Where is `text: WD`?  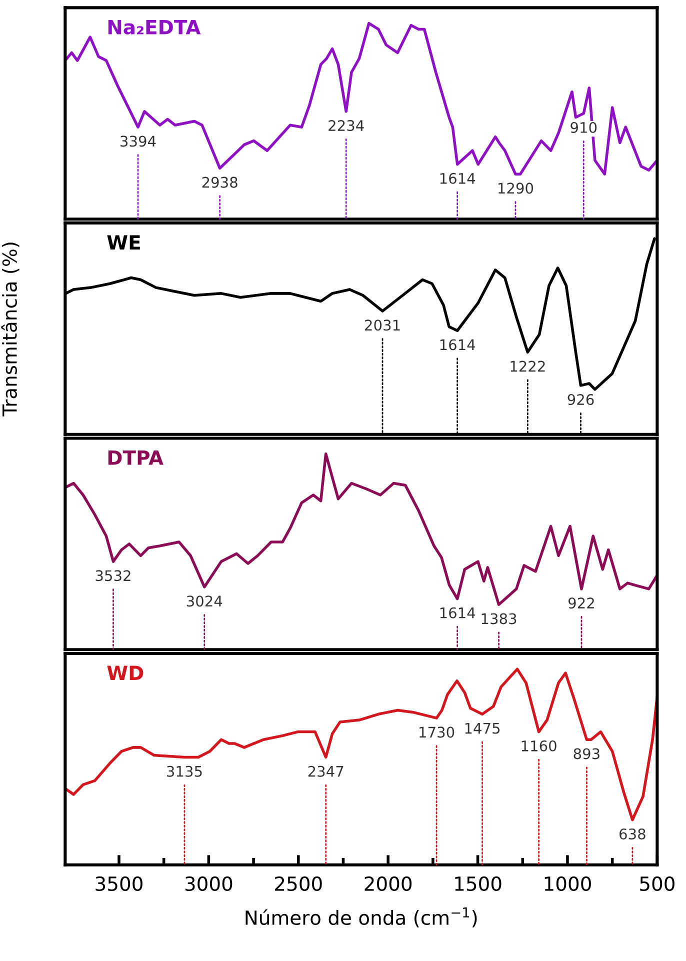 text: WD is located at coordinates (125, 673).